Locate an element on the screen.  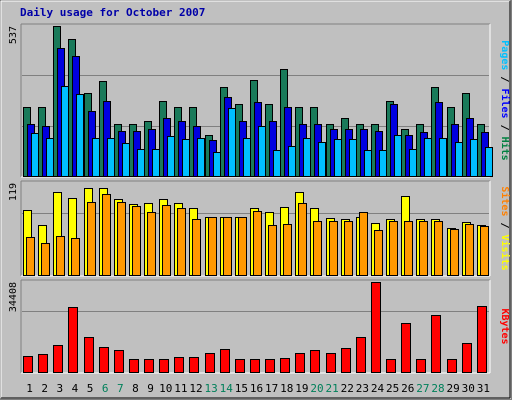
axis-label-part: Files is located at coordinates (505, 103).